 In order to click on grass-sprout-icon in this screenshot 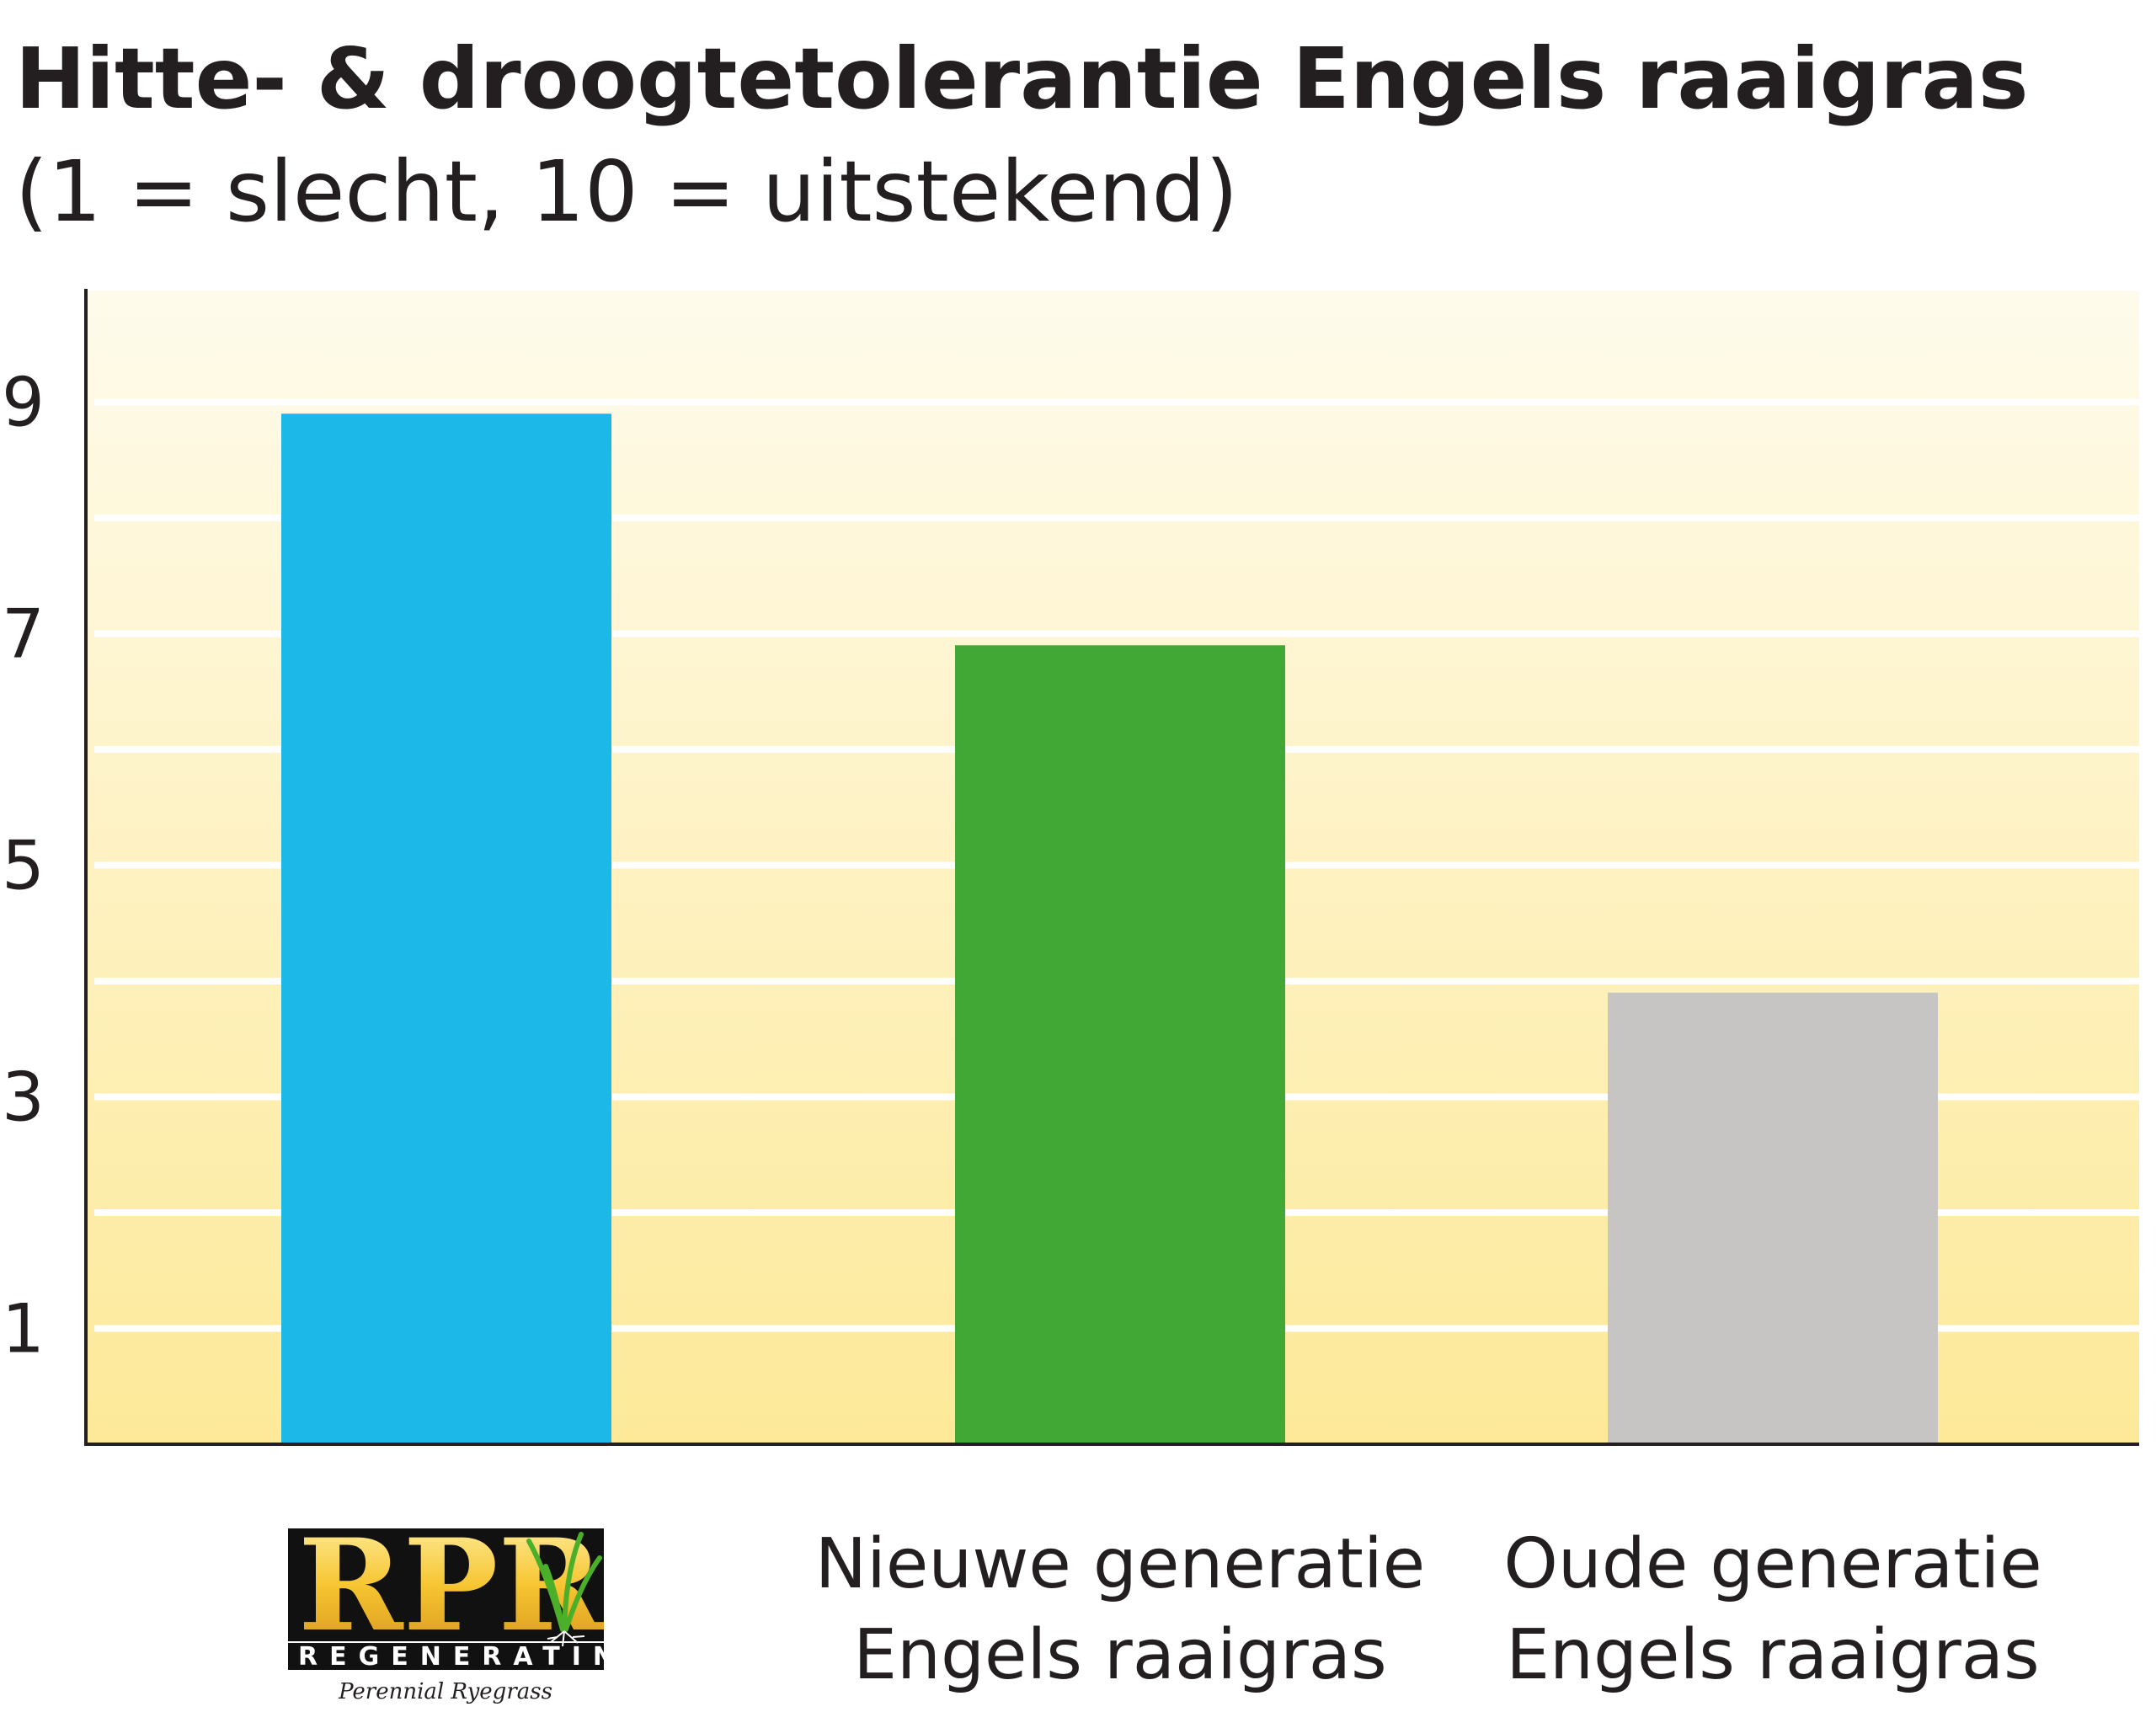, I will do `click(564, 1582)`.